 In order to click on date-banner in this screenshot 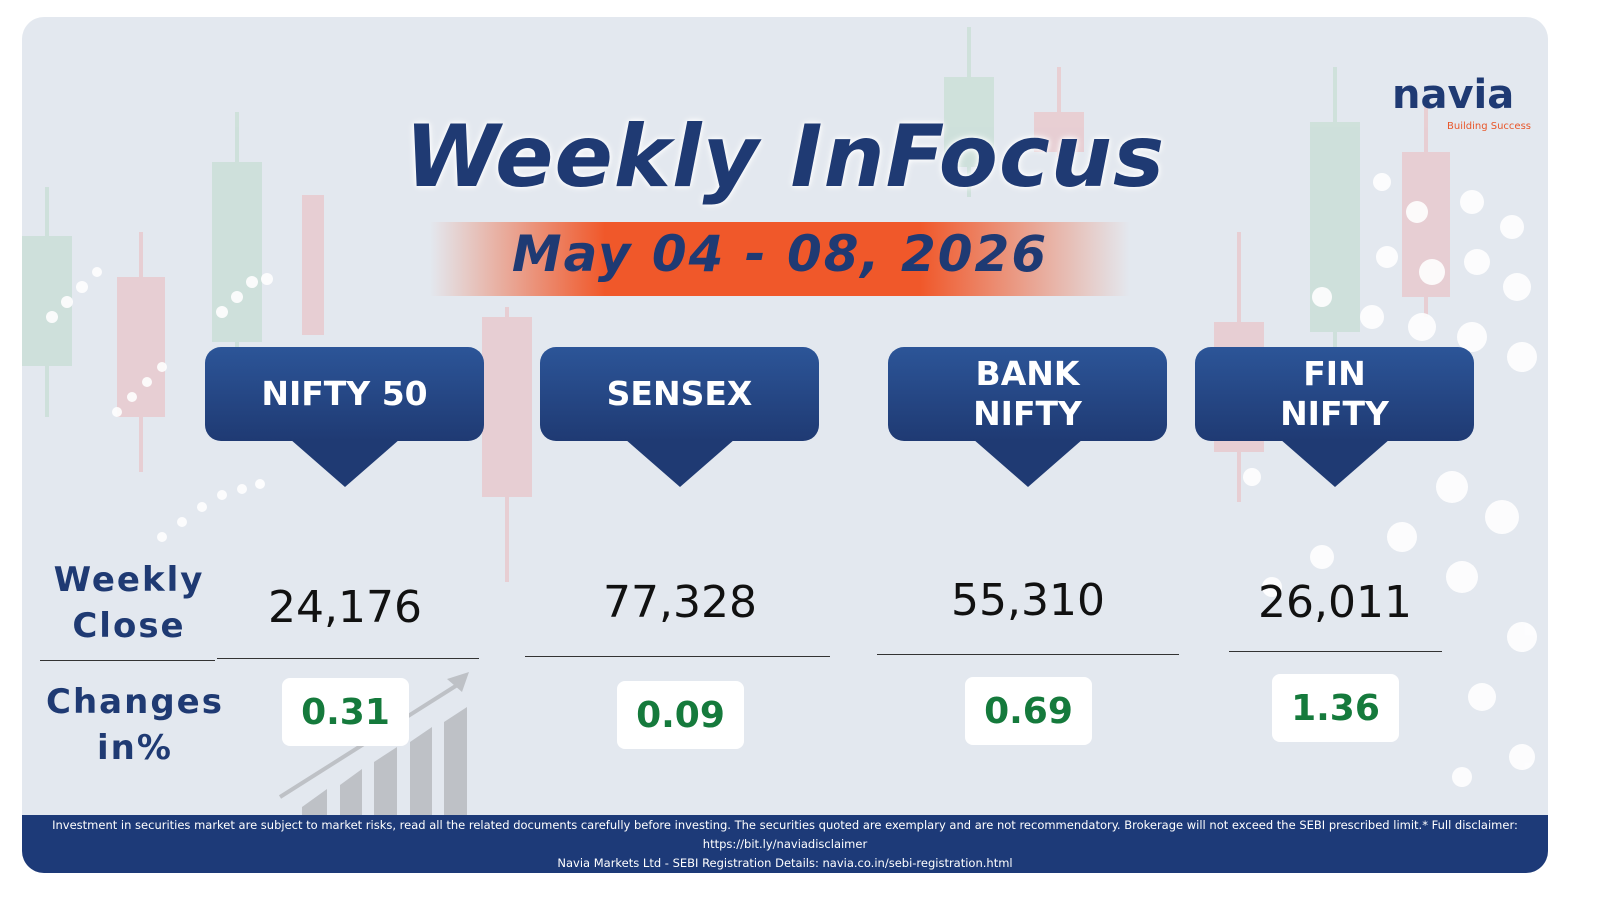, I will do `click(780, 259)`.